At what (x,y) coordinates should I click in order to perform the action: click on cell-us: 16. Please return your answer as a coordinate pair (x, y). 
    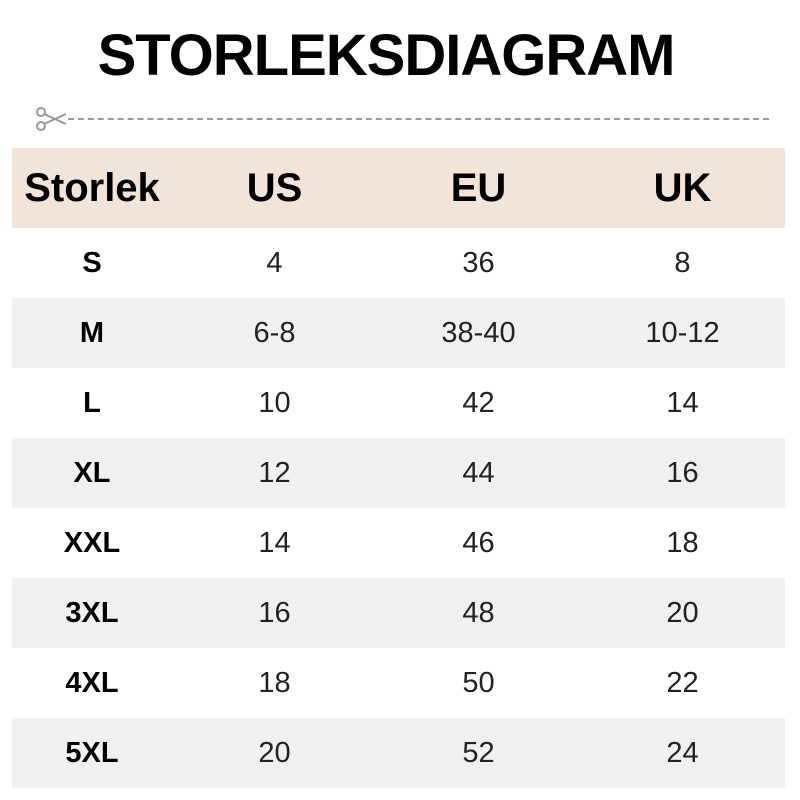
    Looking at the image, I should click on (274, 612).